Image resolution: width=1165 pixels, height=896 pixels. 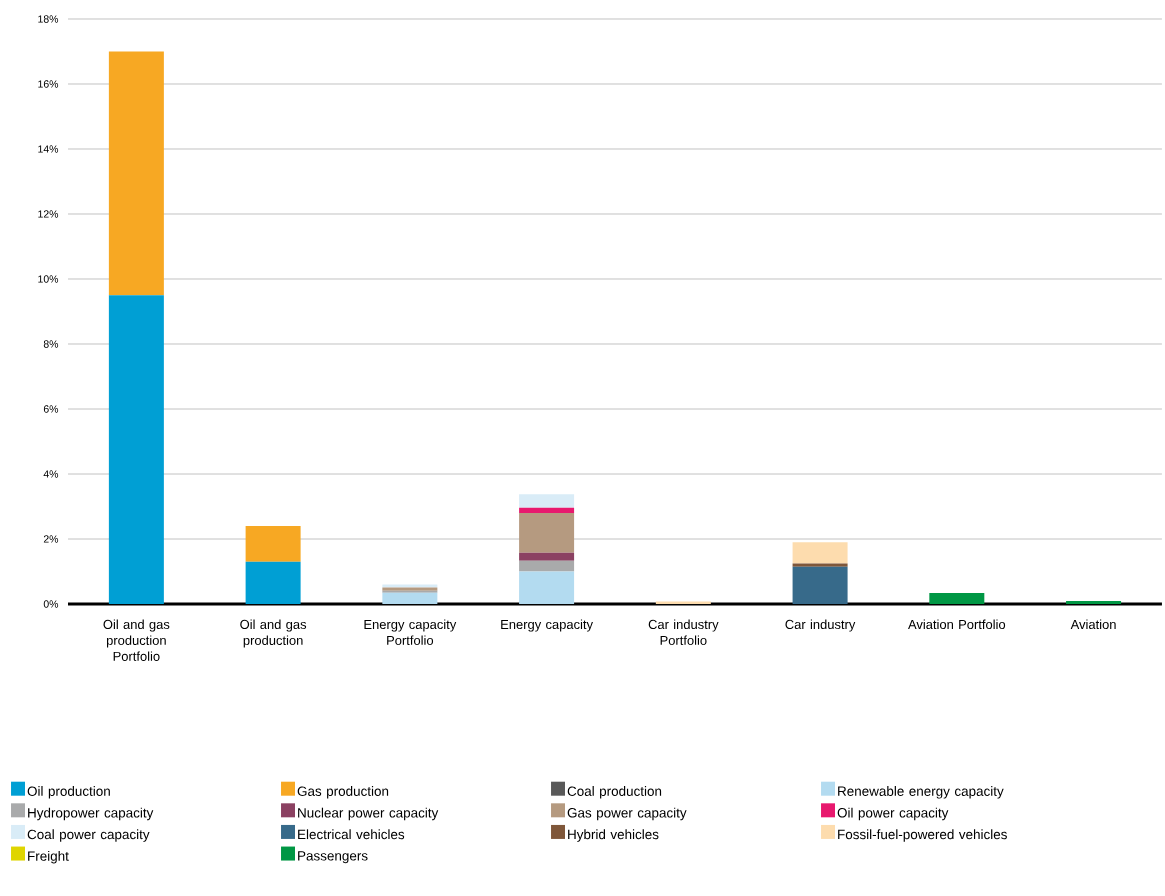 I want to click on y-tick-label: 16%, so click(x=48, y=84).